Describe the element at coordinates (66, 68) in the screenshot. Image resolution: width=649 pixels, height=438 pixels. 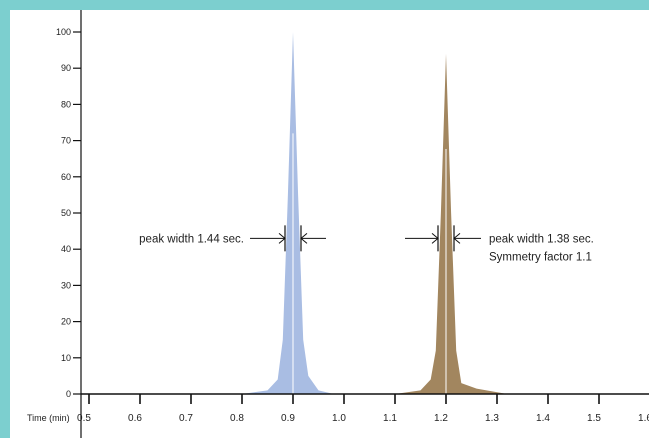
I see `y-tick-label-90: 90` at that location.